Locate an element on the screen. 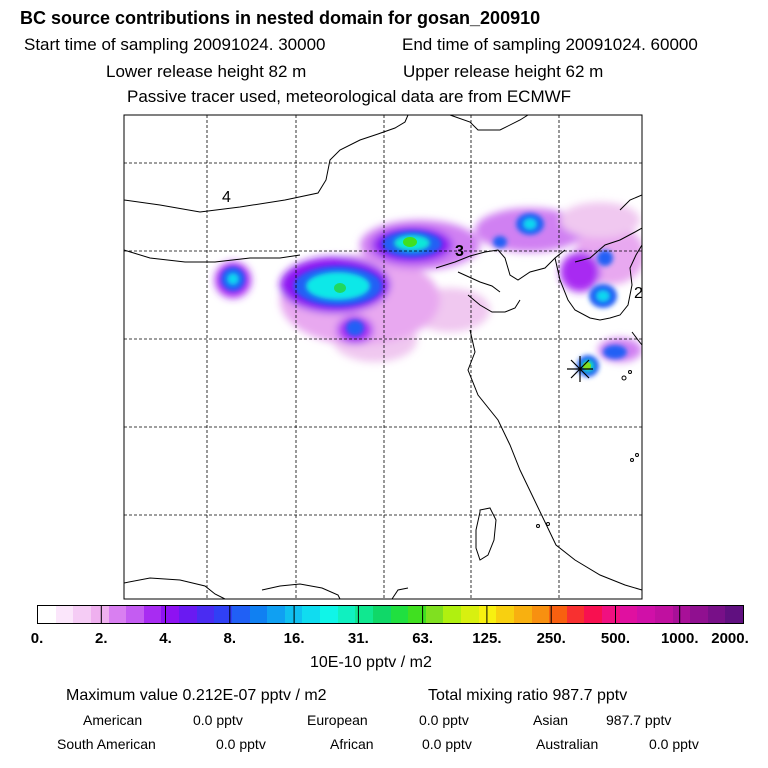 This screenshot has height=768, width=768. colorbar-tick-label: 16. is located at coordinates (294, 638).